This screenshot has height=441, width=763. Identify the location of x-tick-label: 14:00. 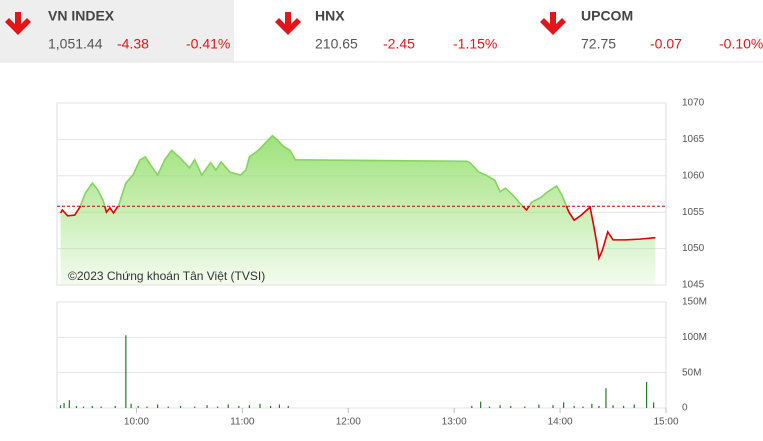
(560, 422).